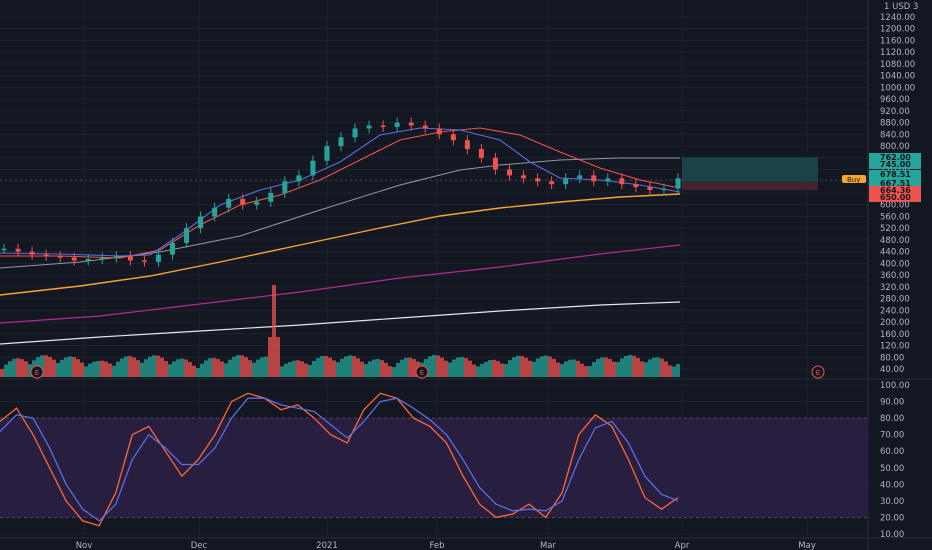 This screenshot has height=550, width=932. What do you see at coordinates (895, 311) in the screenshot?
I see `price-tick-label: 240.00` at bounding box center [895, 311].